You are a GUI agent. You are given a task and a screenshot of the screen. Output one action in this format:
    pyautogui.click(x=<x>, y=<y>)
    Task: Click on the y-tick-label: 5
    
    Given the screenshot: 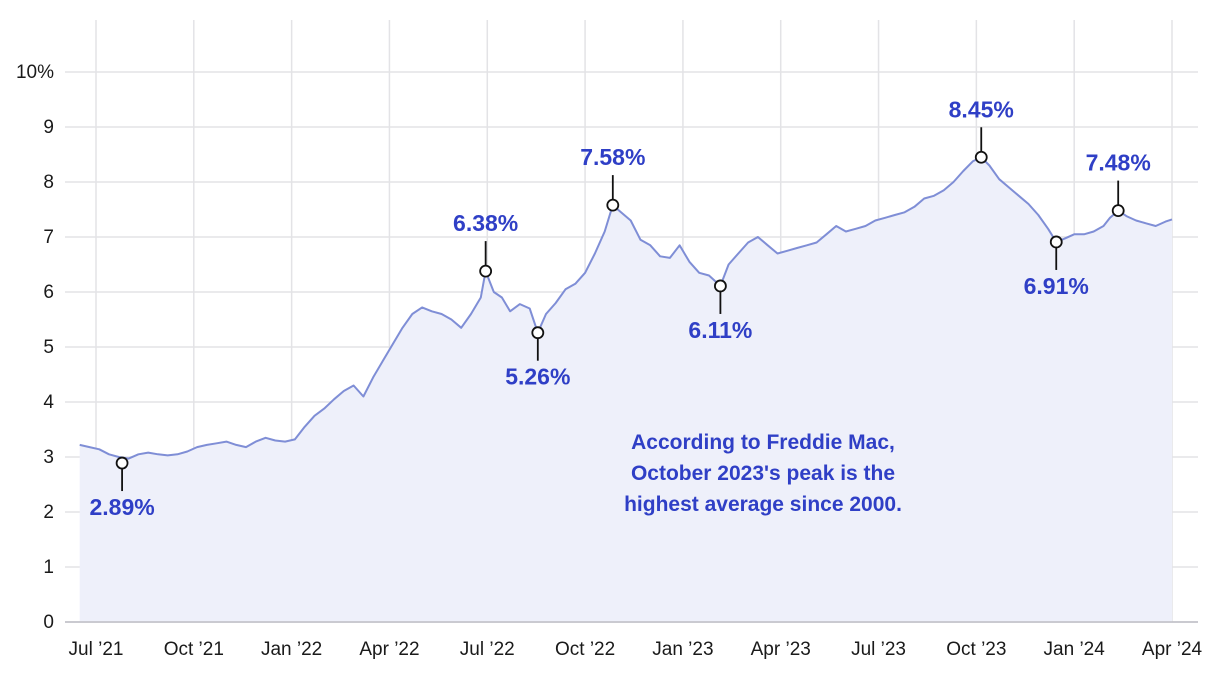 What is the action you would take?
    pyautogui.click(x=48, y=347)
    